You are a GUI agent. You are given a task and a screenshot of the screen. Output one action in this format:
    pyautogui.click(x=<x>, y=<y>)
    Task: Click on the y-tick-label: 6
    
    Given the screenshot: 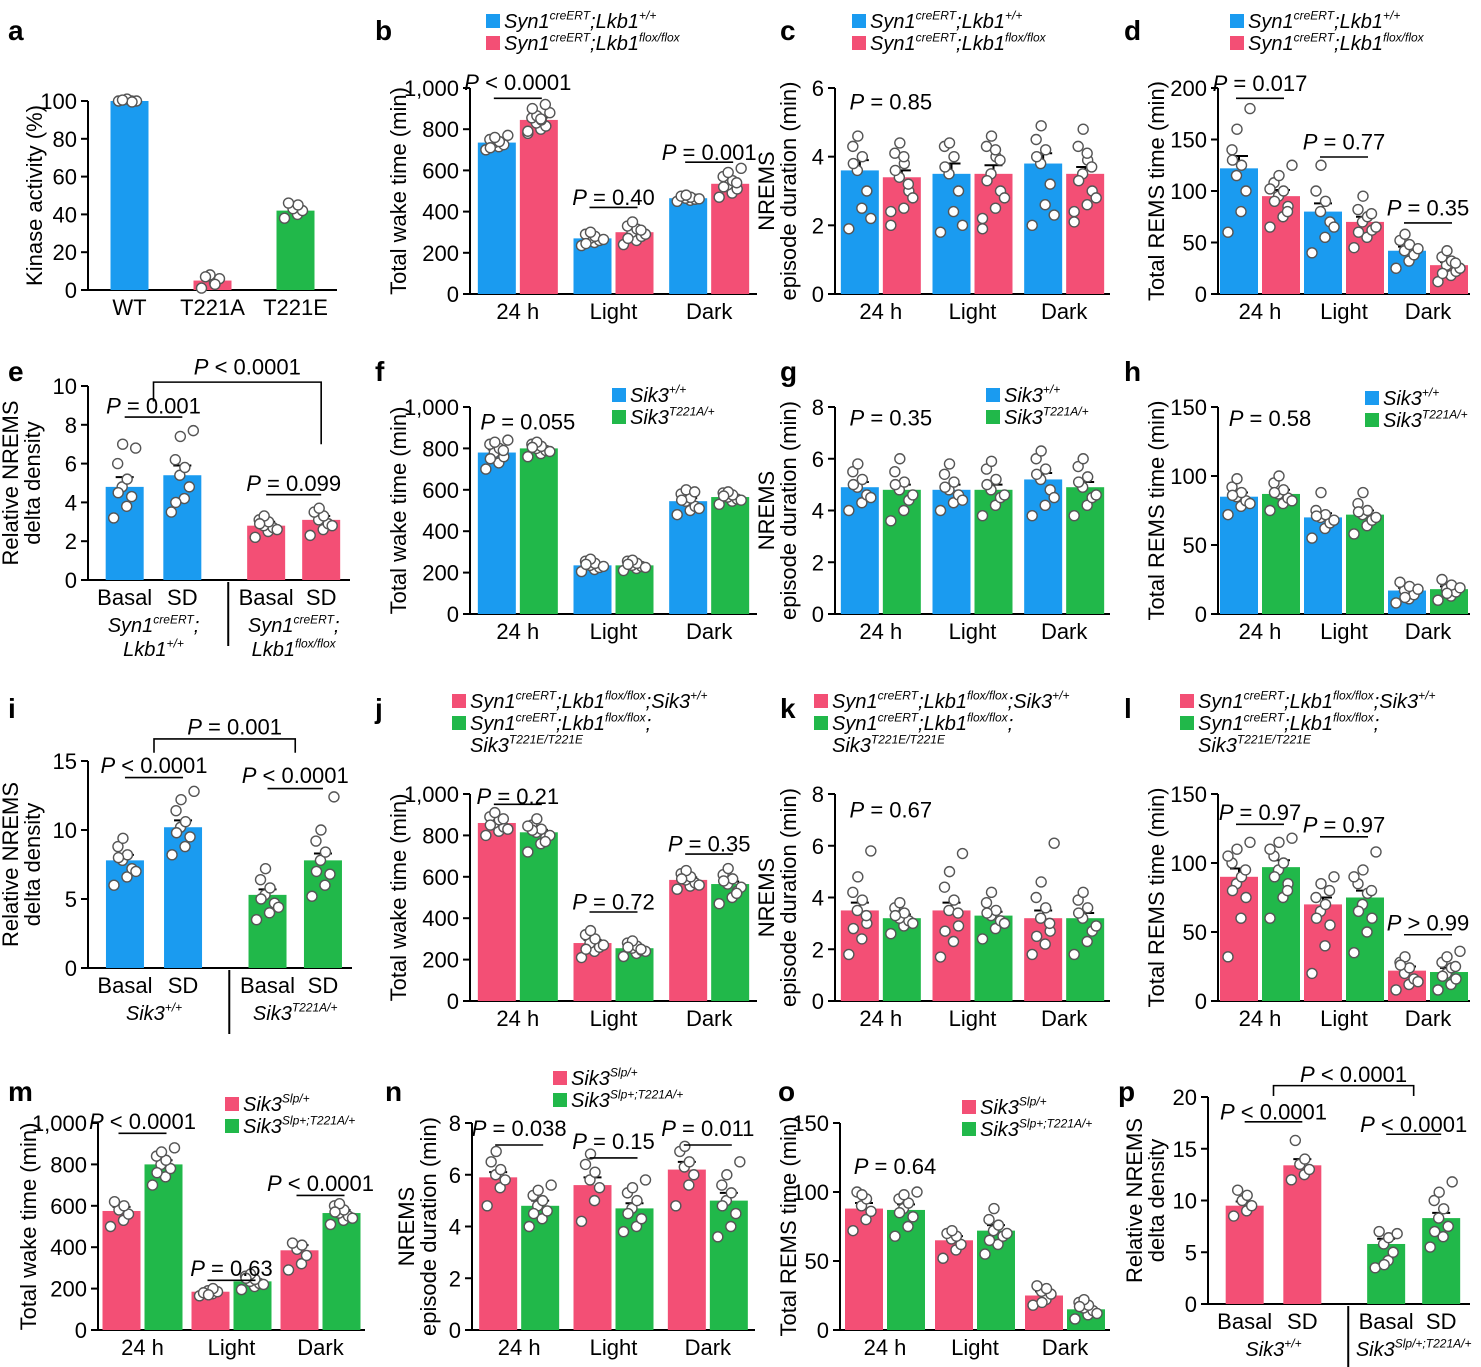 What is the action you would take?
    pyautogui.click(x=818, y=88)
    